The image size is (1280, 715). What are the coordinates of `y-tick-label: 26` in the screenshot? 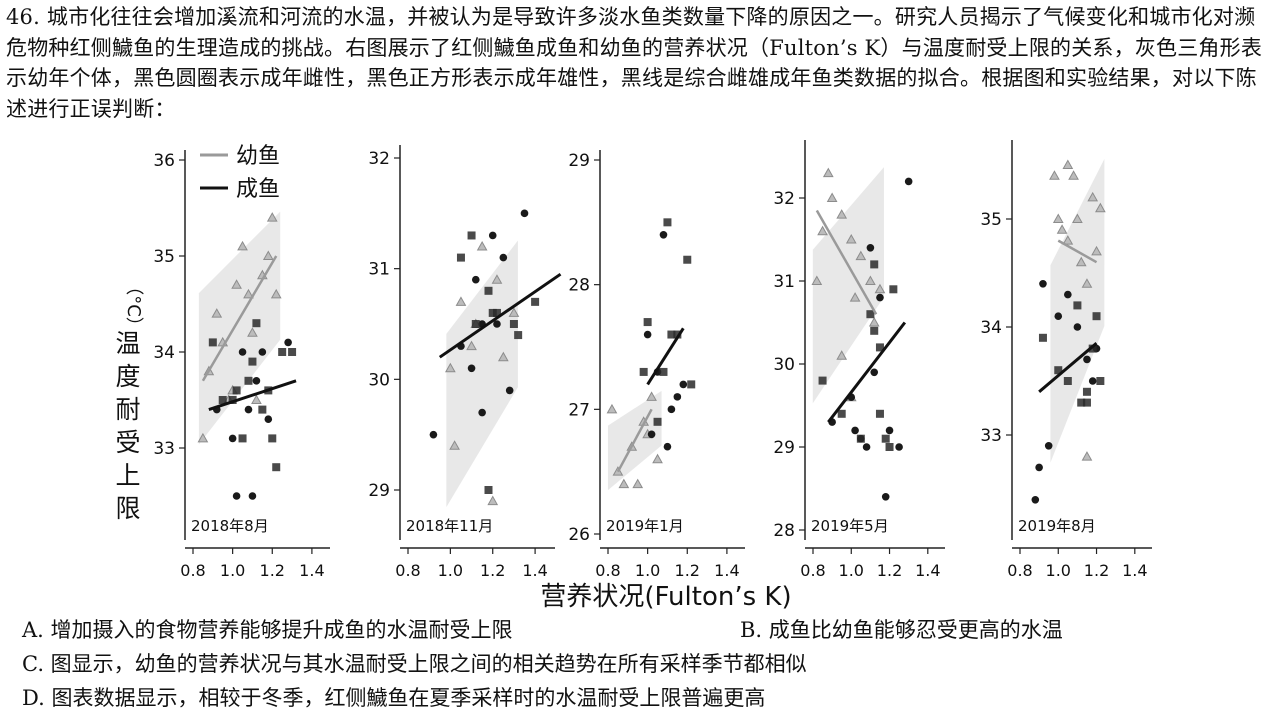 It's located at (579, 535).